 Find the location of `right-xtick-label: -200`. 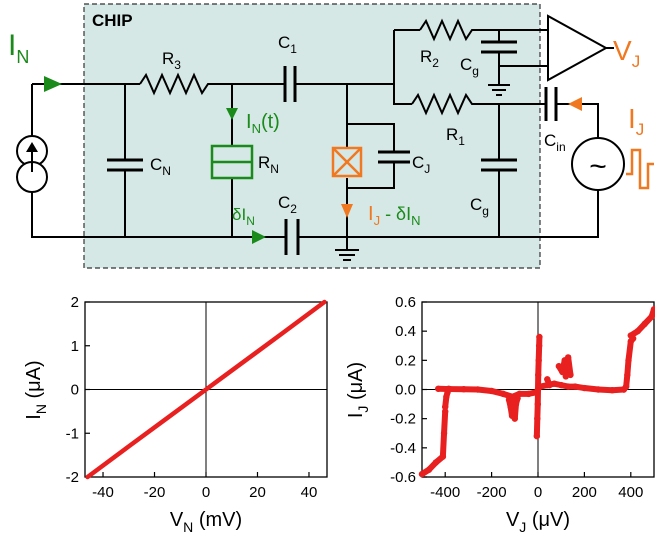

right-xtick-label: -200 is located at coordinates (492, 492).